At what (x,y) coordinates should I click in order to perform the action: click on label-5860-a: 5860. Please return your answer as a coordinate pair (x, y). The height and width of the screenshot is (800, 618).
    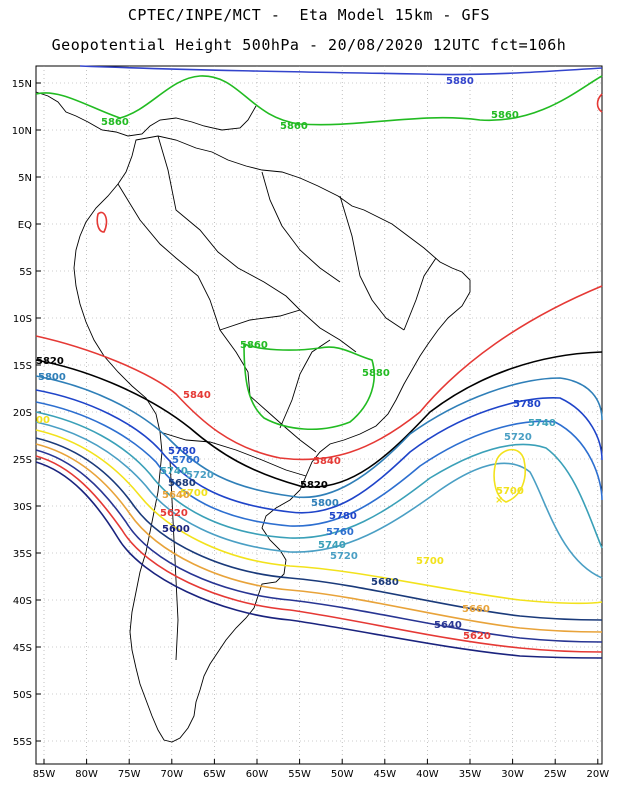
    Looking at the image, I should click on (115, 122).